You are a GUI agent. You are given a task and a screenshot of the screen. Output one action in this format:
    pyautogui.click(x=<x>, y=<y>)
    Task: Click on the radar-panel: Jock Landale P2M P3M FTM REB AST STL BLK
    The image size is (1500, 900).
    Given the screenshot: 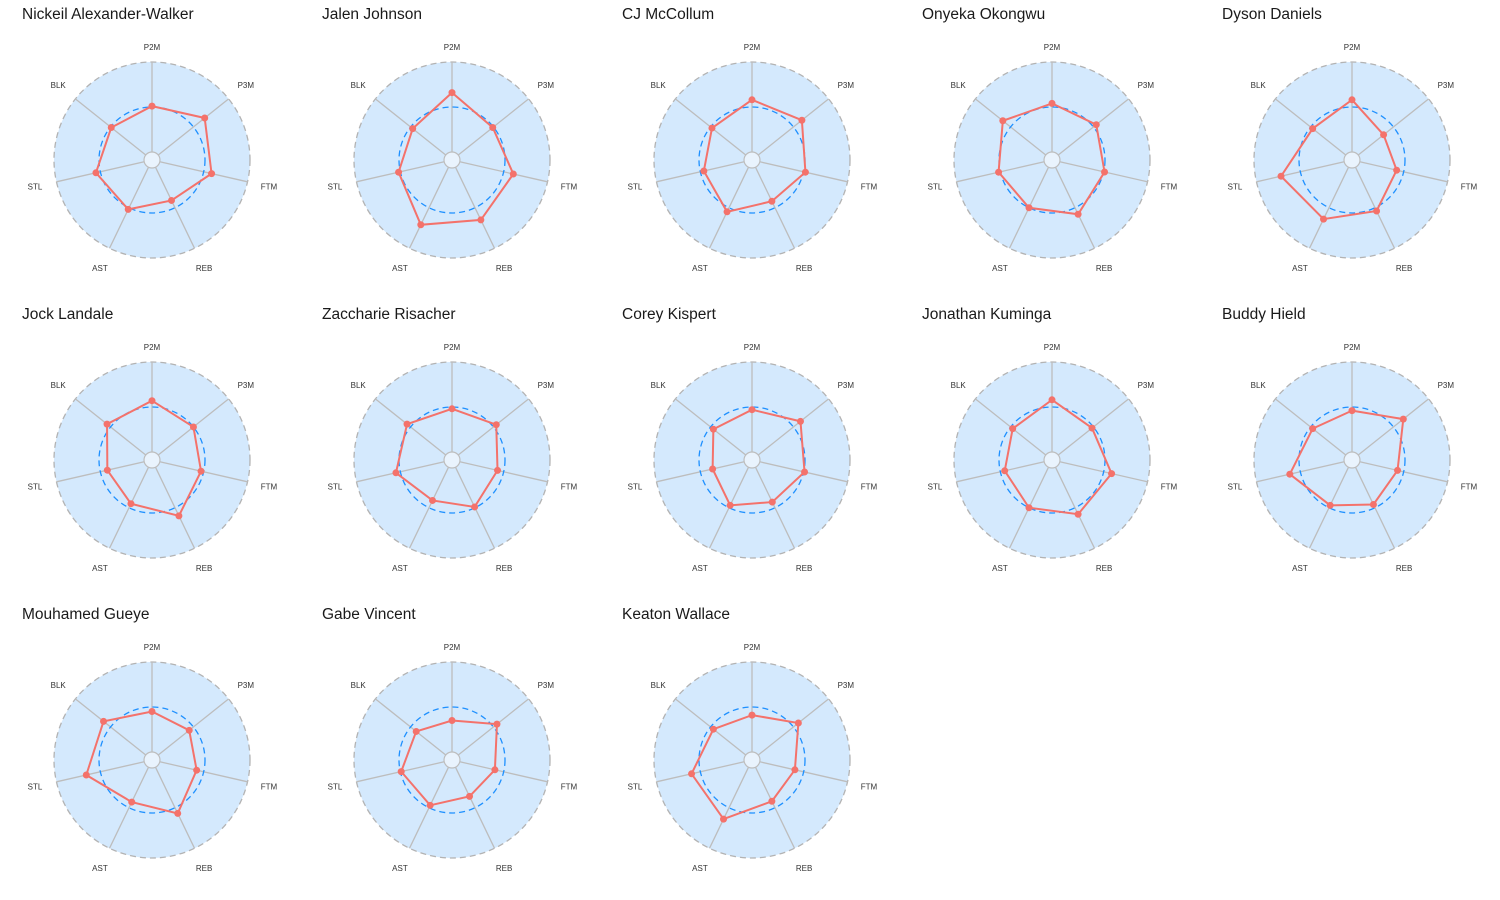 What is the action you would take?
    pyautogui.click(x=150, y=439)
    